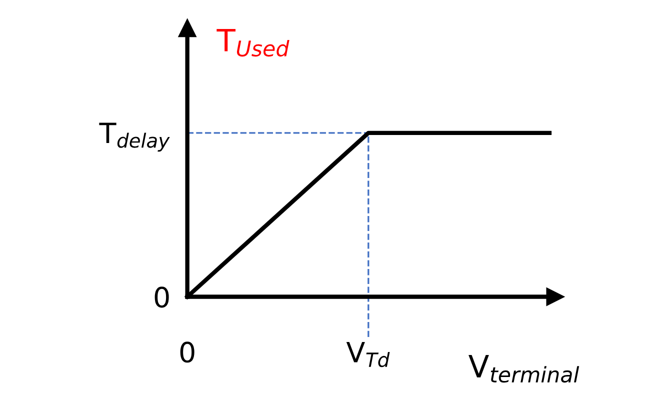  Describe the element at coordinates (253, 42) in the screenshot. I see `y-axis-title: T$_{Used}$` at that location.